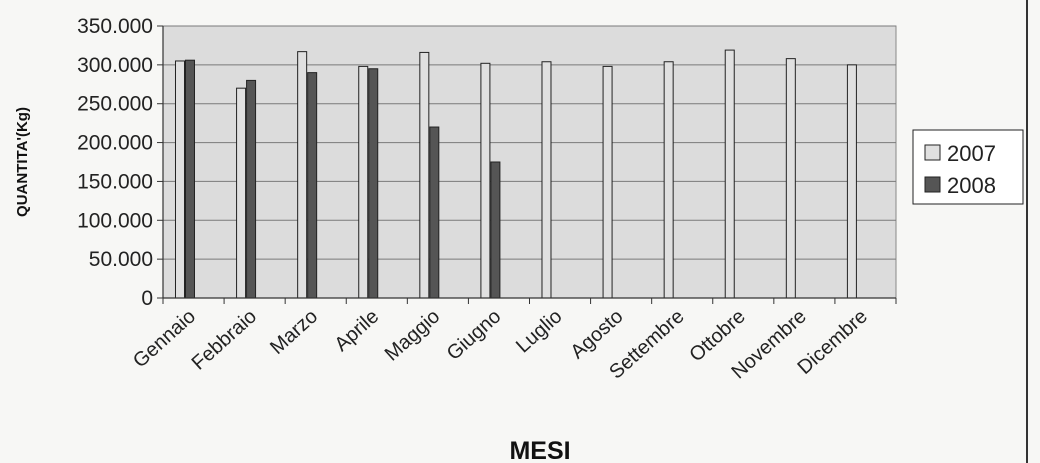  What do you see at coordinates (539, 450) in the screenshot?
I see `x-axis-title: MESI` at bounding box center [539, 450].